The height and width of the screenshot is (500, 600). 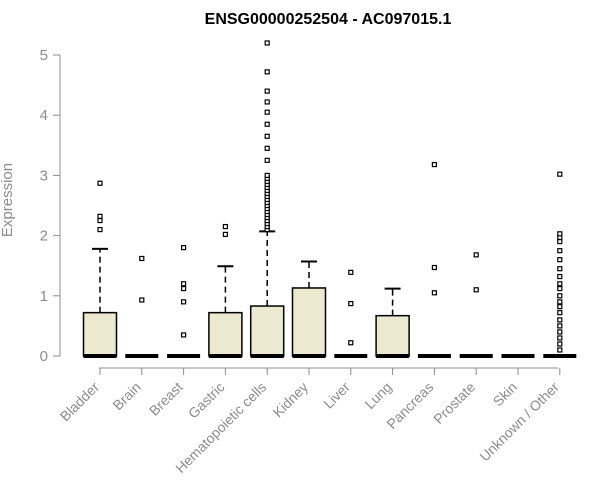 What do you see at coordinates (166, 399) in the screenshot?
I see `x-category-label: Breast` at bounding box center [166, 399].